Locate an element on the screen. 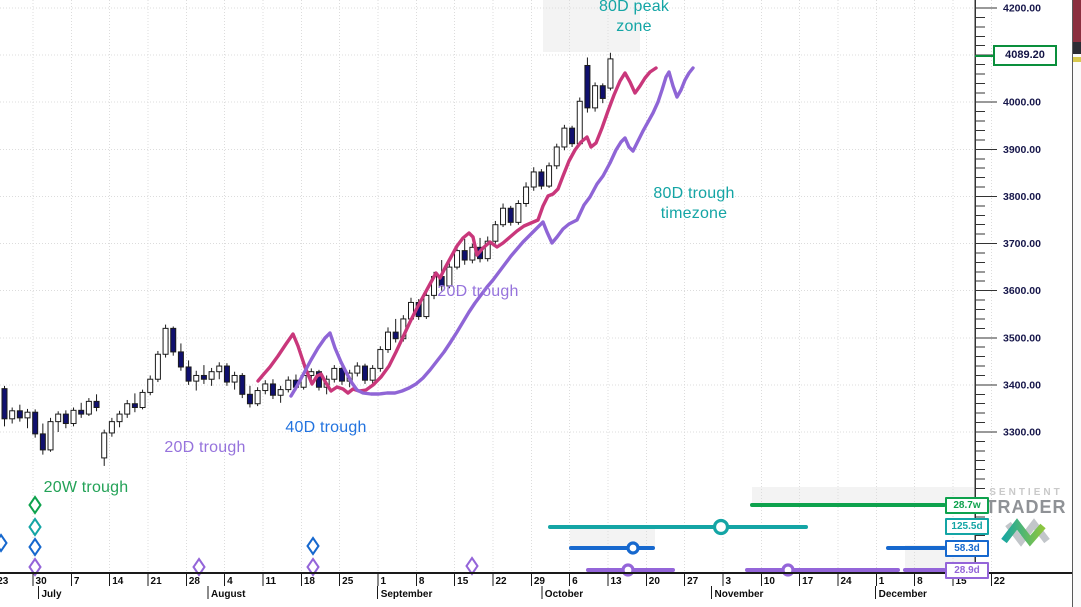 The width and height of the screenshot is (1081, 607). svg-text: 29 is located at coordinates (540, 581).